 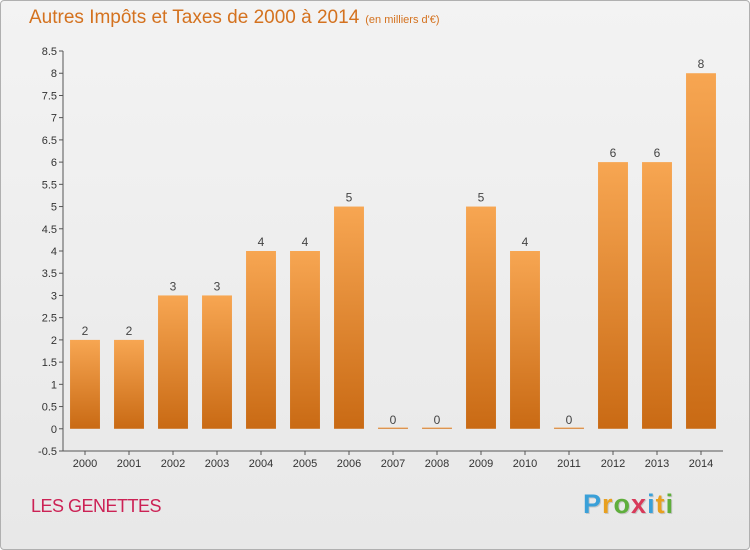 What do you see at coordinates (54, 341) in the screenshot?
I see `y-tick-label: 2` at bounding box center [54, 341].